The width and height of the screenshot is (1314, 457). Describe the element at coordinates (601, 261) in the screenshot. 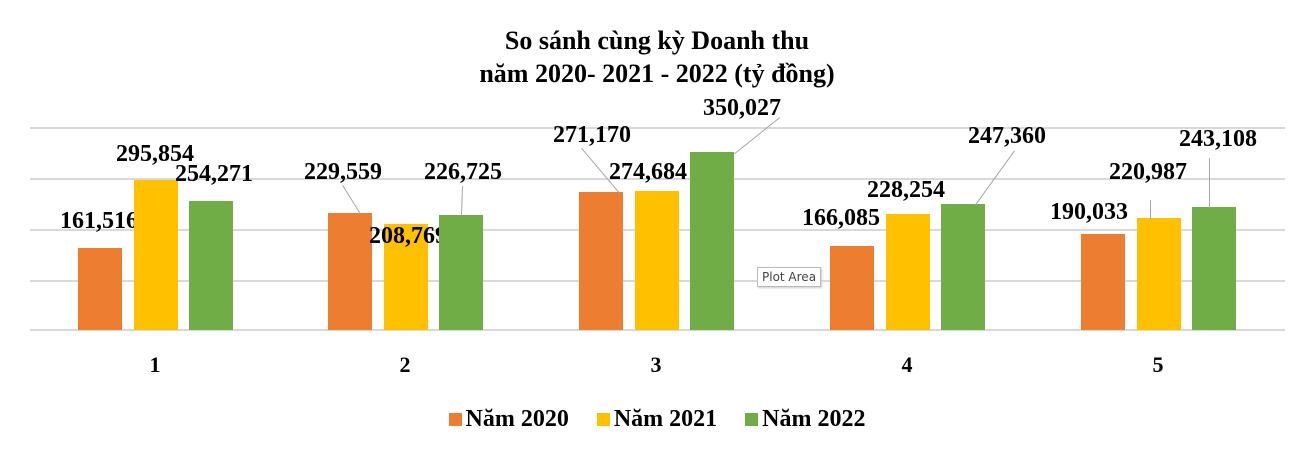

I see `bar-năm-2020-cat-3` at that location.